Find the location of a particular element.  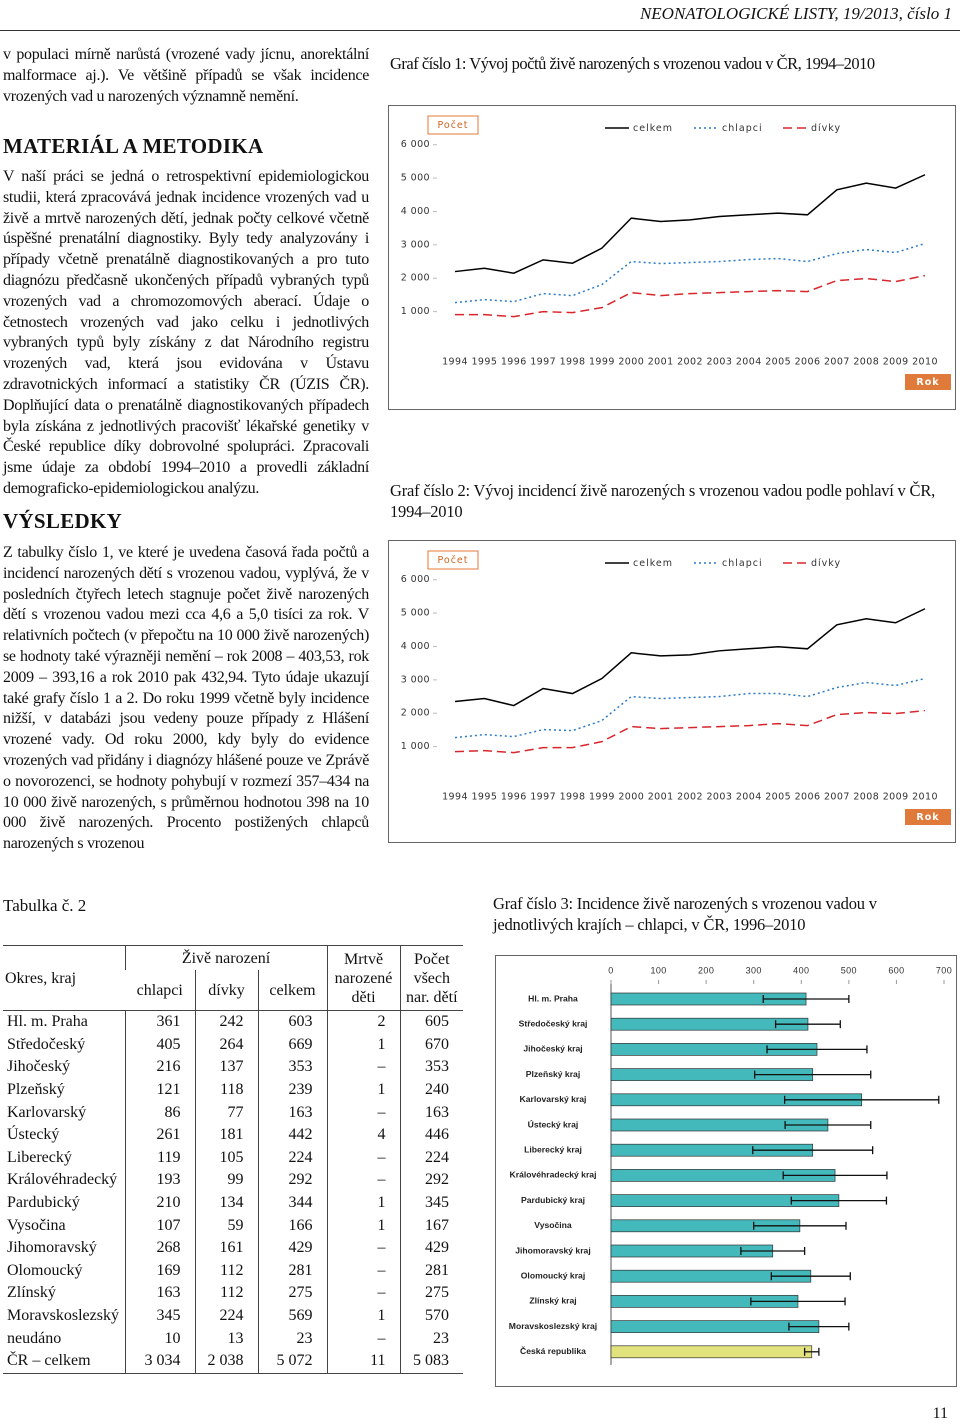

table-cell: 23 is located at coordinates (431, 1338).